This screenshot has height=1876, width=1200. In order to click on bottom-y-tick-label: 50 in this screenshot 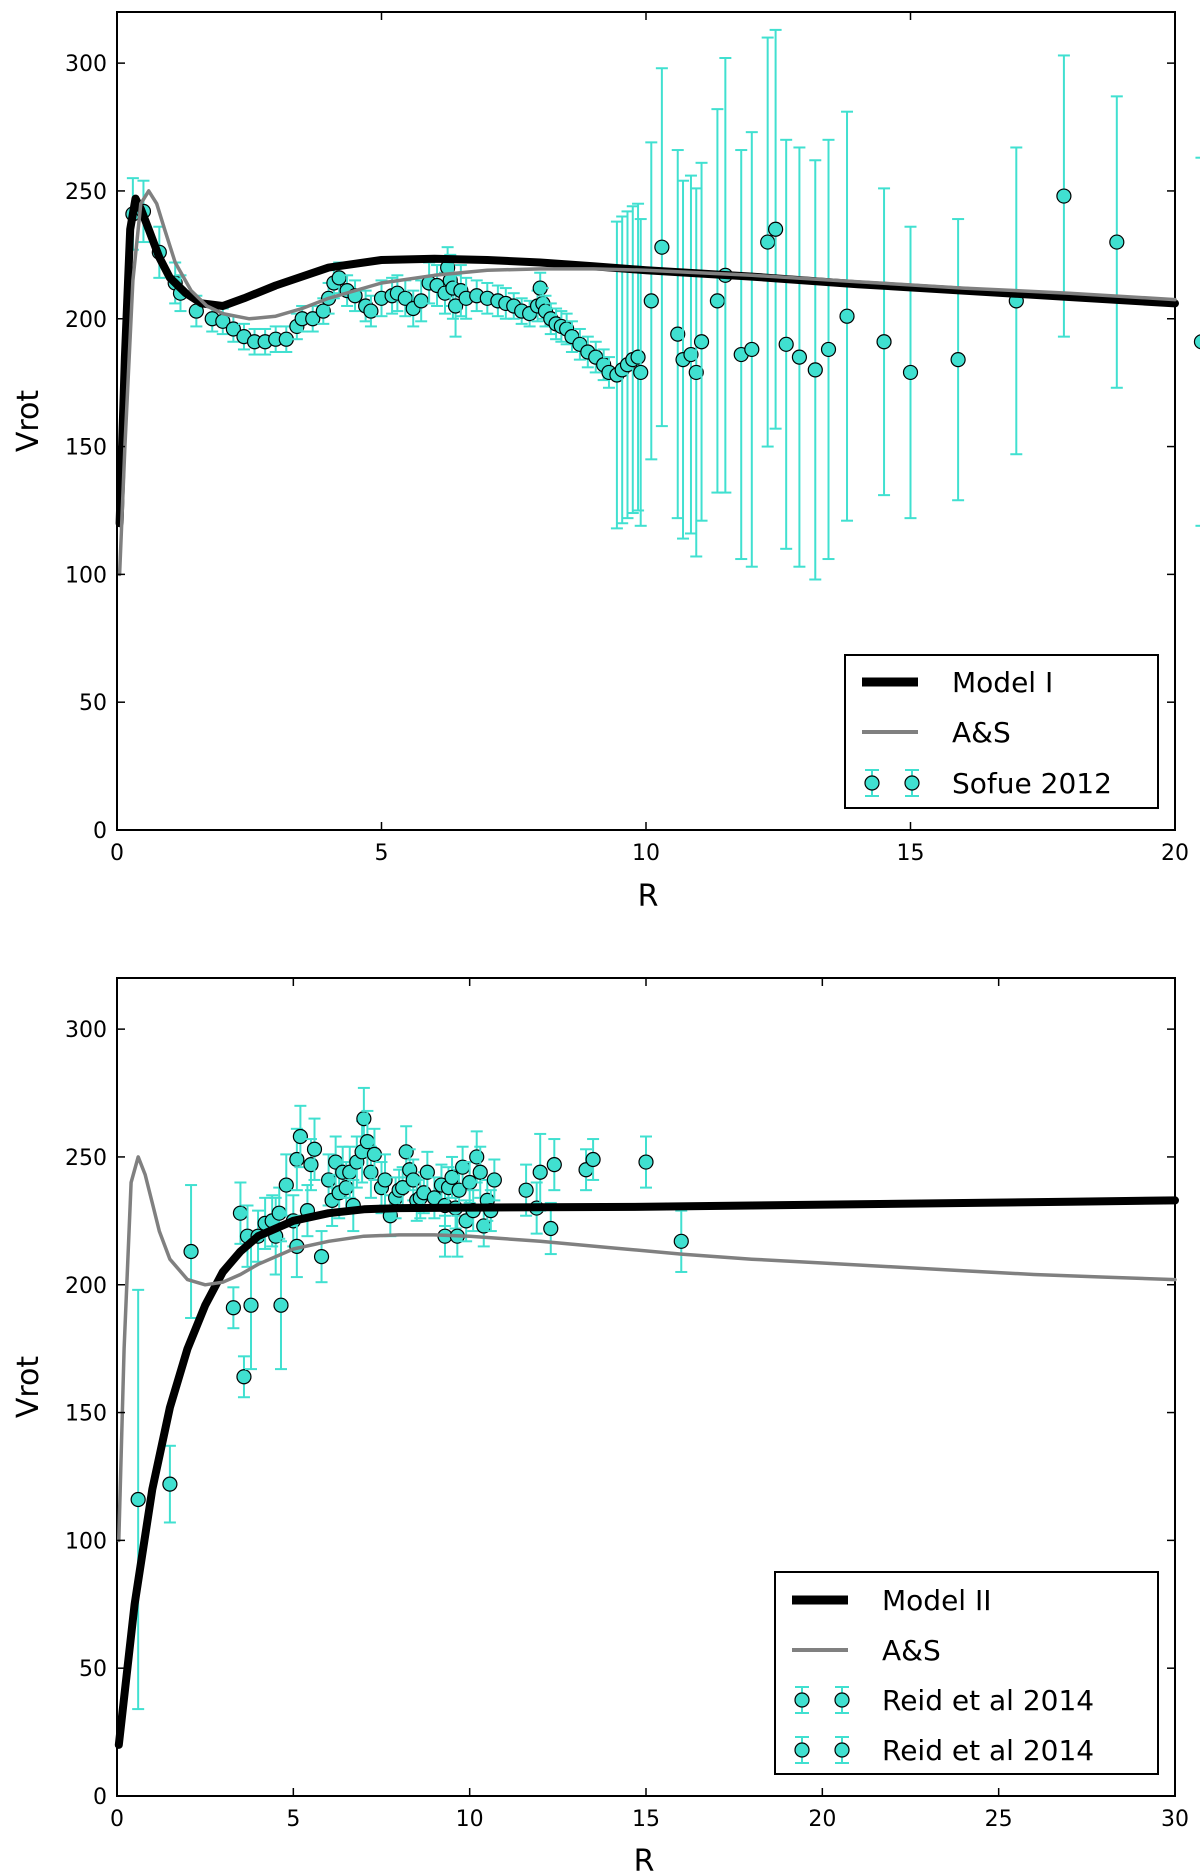, I will do `click(93, 1669)`.